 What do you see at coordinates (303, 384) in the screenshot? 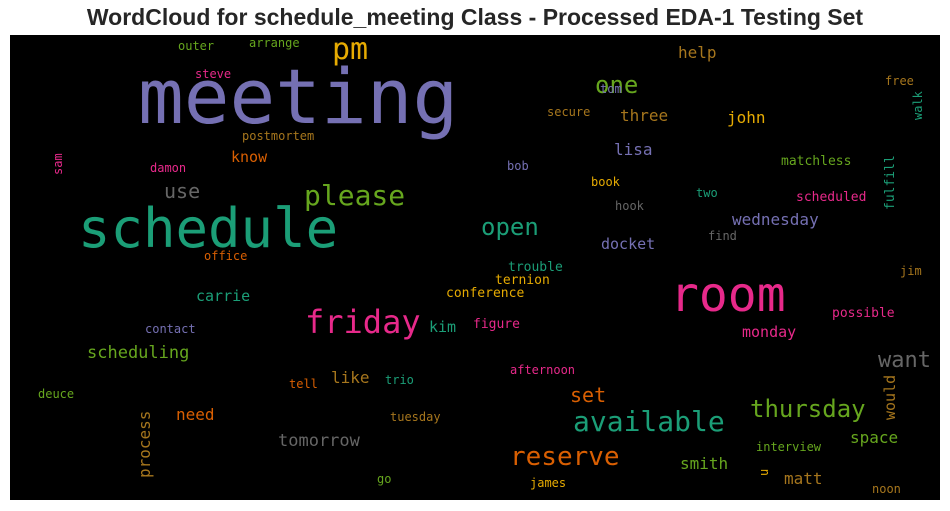
I see `word-tell: tell` at bounding box center [303, 384].